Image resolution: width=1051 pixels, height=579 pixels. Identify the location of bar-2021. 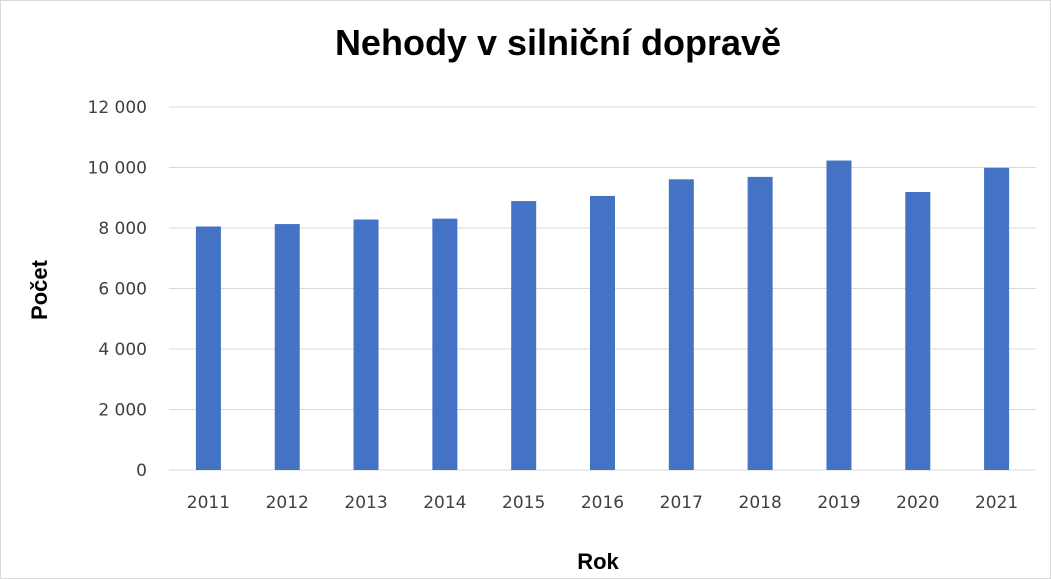
(997, 319).